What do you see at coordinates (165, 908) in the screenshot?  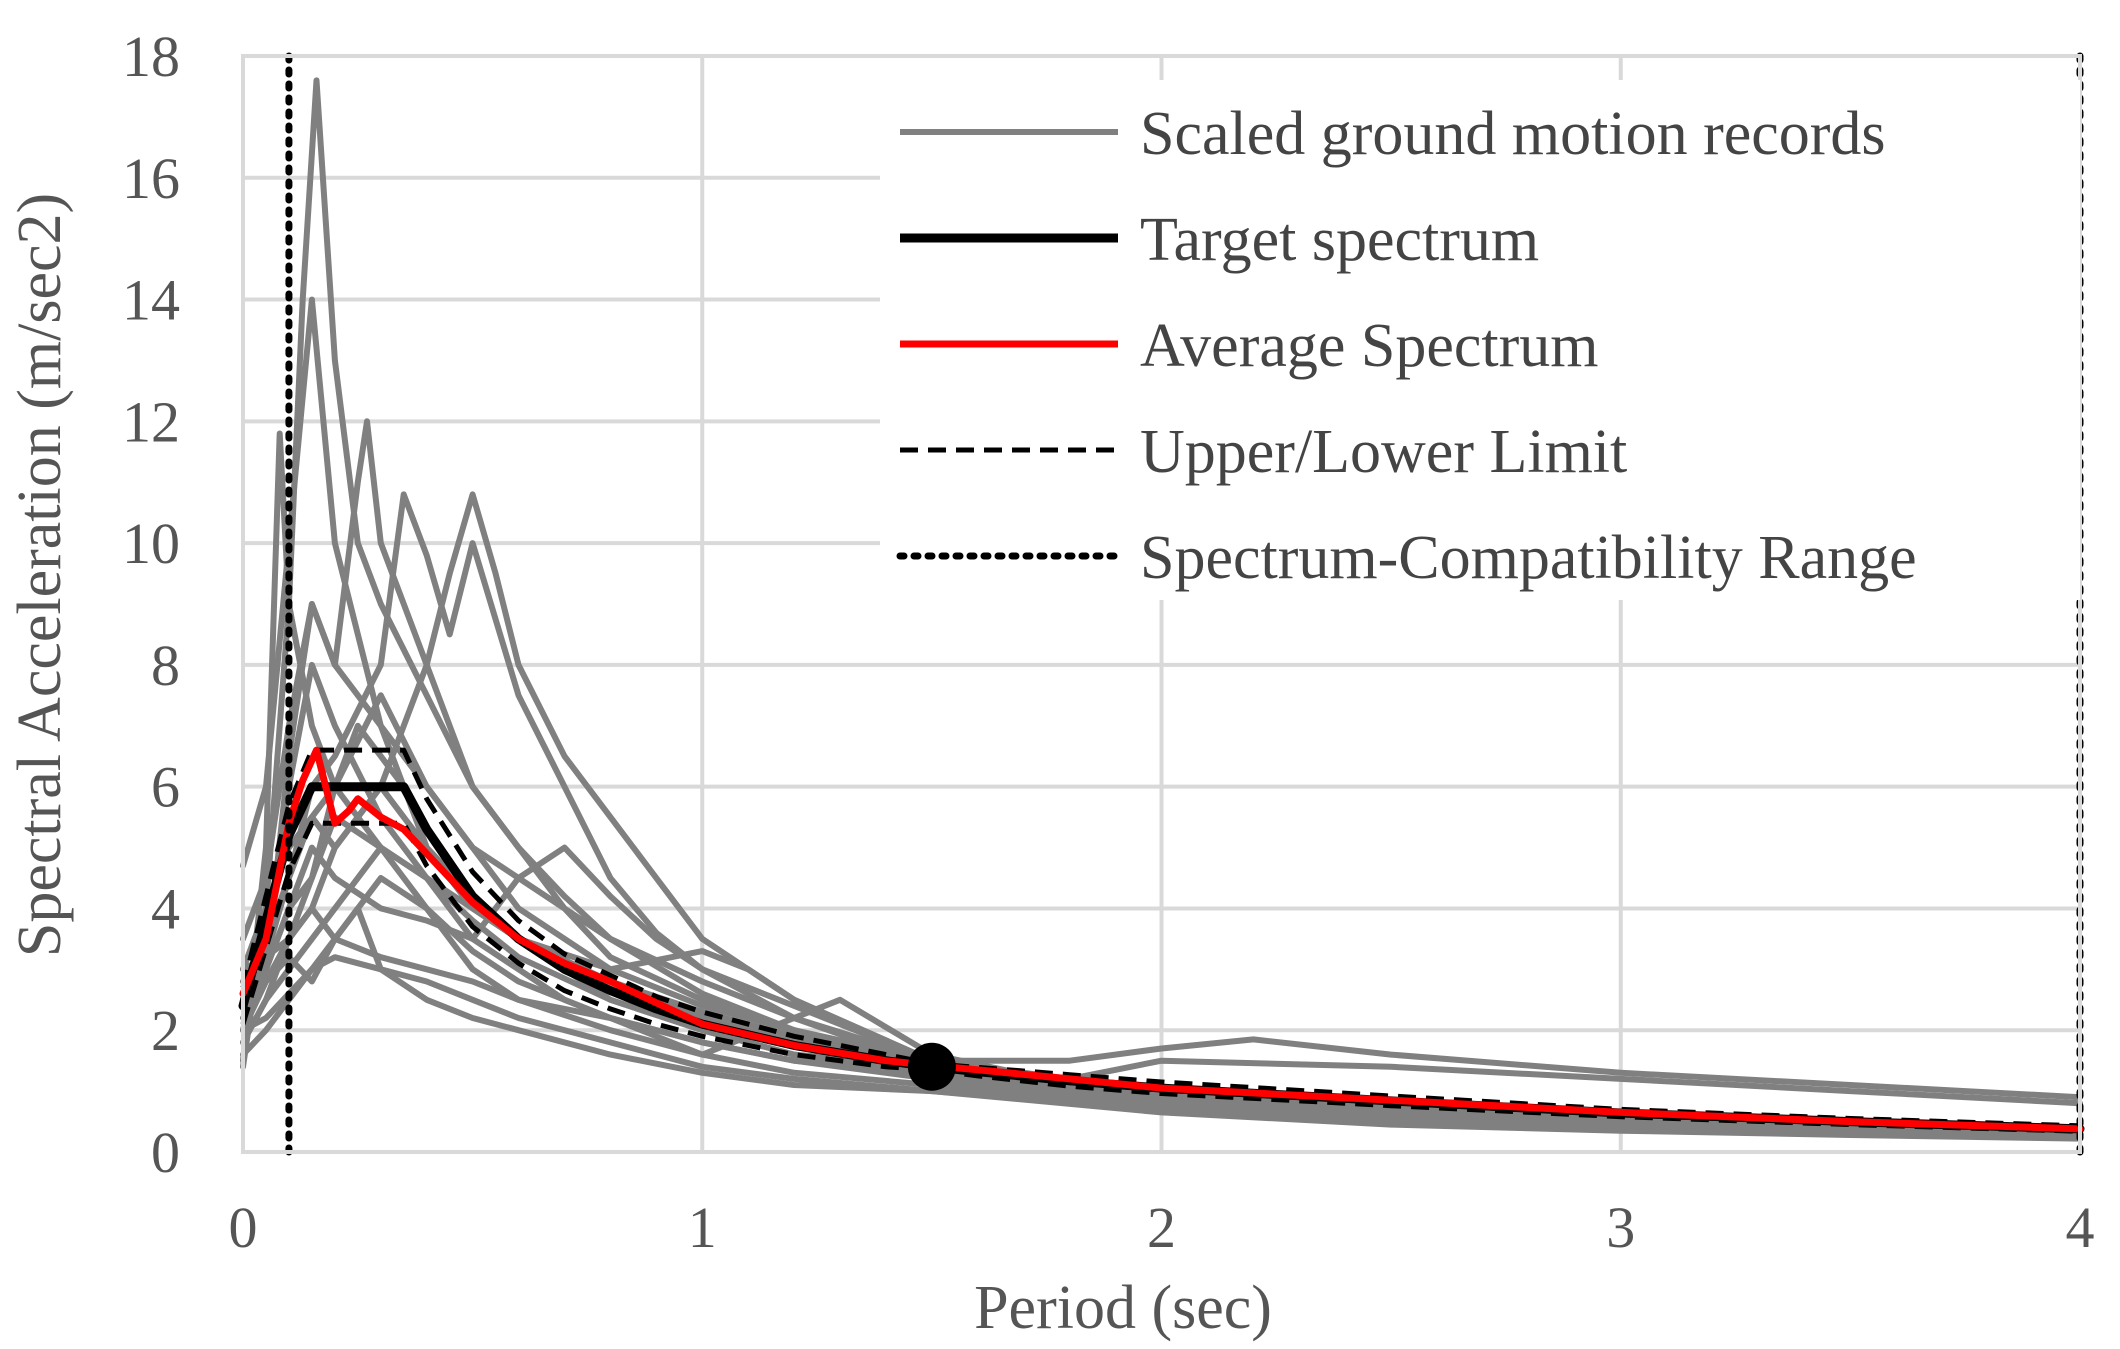 I see `y-tick-label: 4` at bounding box center [165, 908].